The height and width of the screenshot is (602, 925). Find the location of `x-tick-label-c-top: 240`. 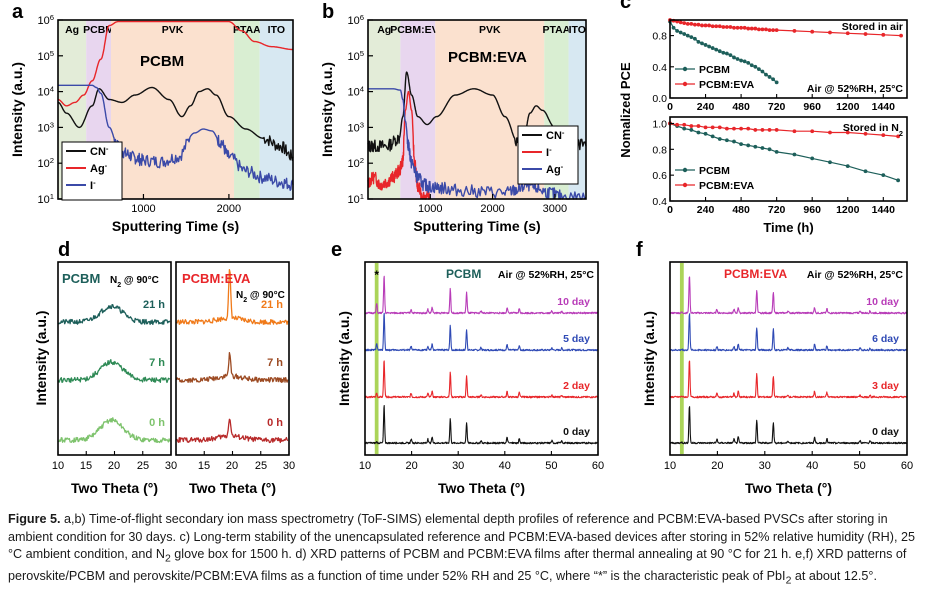

x-tick-label-c-top: 240 is located at coordinates (706, 107).